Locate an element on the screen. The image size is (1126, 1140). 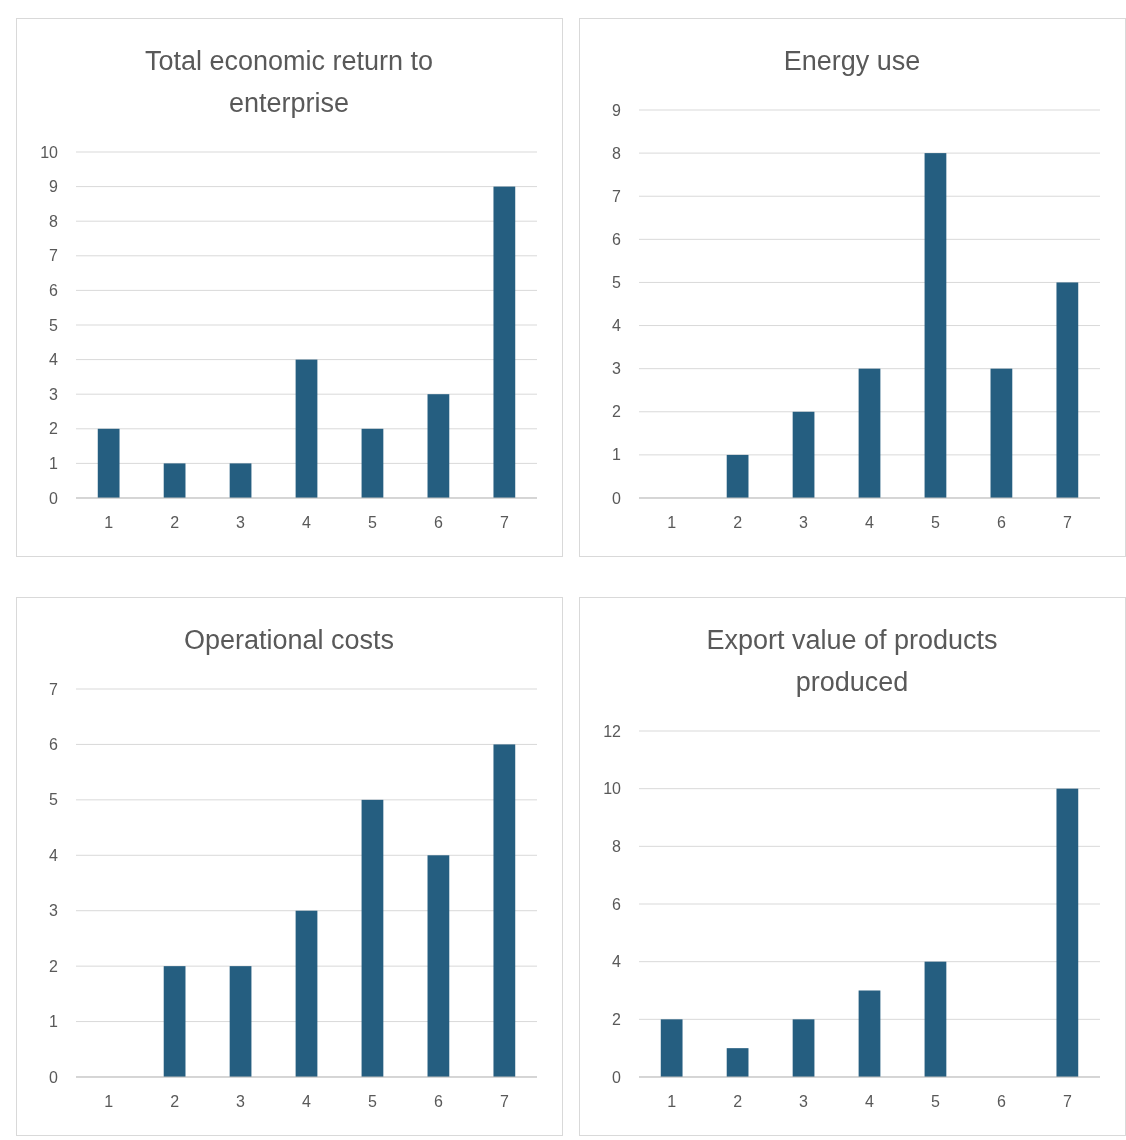
chart-title: Operational costs is located at coordinates (289, 640).